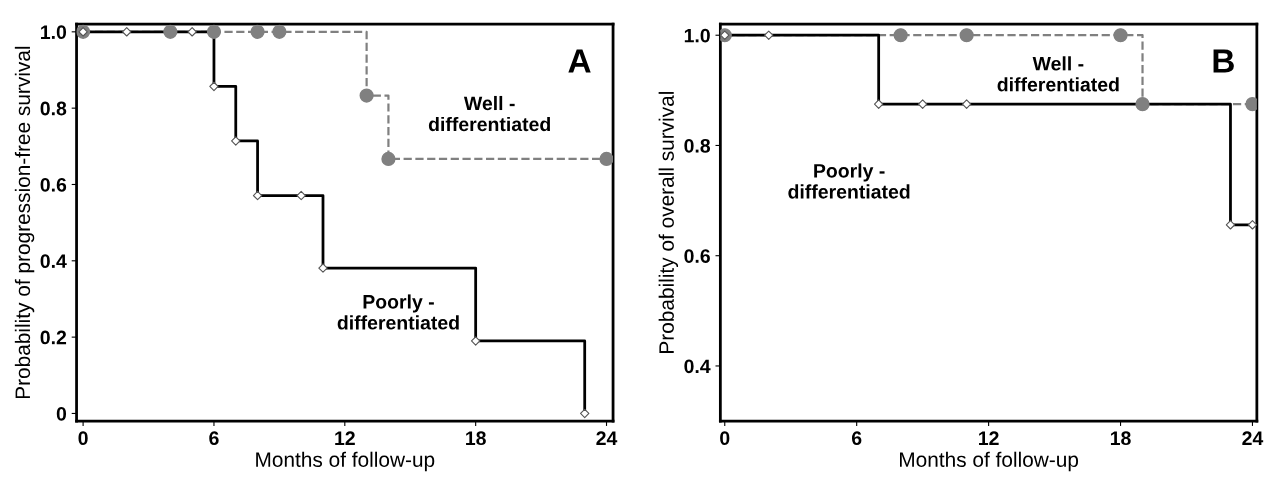 This screenshot has width=1276, height=484. Describe the element at coordinates (579, 61) in the screenshot. I see `annotation: A` at that location.